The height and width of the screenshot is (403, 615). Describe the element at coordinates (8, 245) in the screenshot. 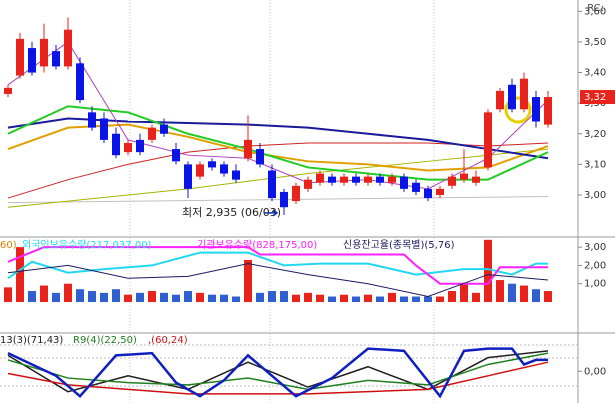

I see `legend-prefix: 60)` at that location.